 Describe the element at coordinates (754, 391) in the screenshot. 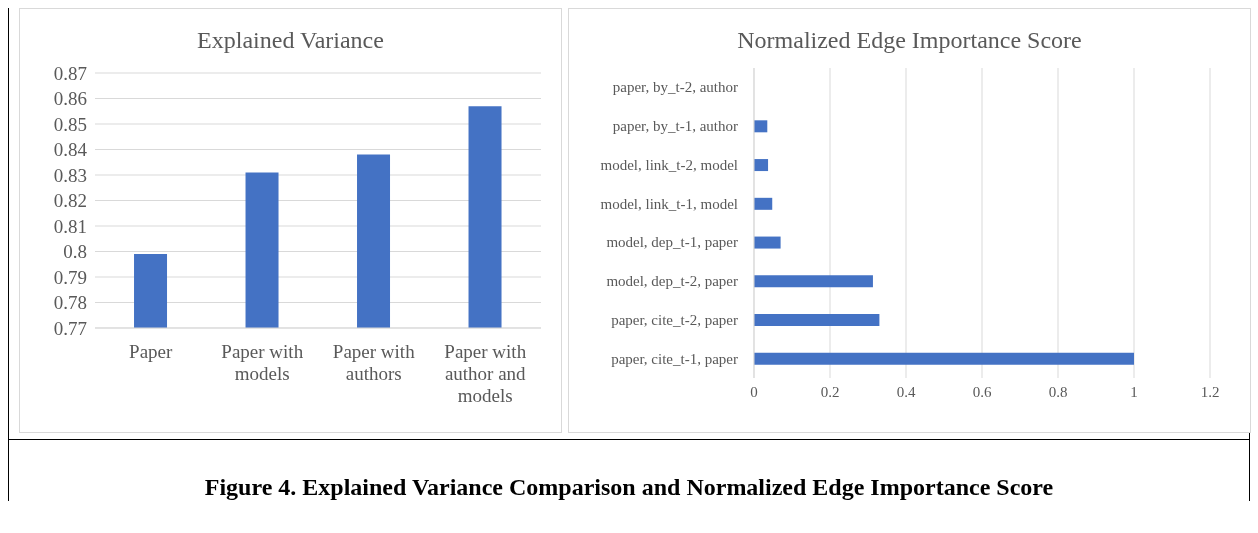

I see `x-tick-label: 0` at that location.